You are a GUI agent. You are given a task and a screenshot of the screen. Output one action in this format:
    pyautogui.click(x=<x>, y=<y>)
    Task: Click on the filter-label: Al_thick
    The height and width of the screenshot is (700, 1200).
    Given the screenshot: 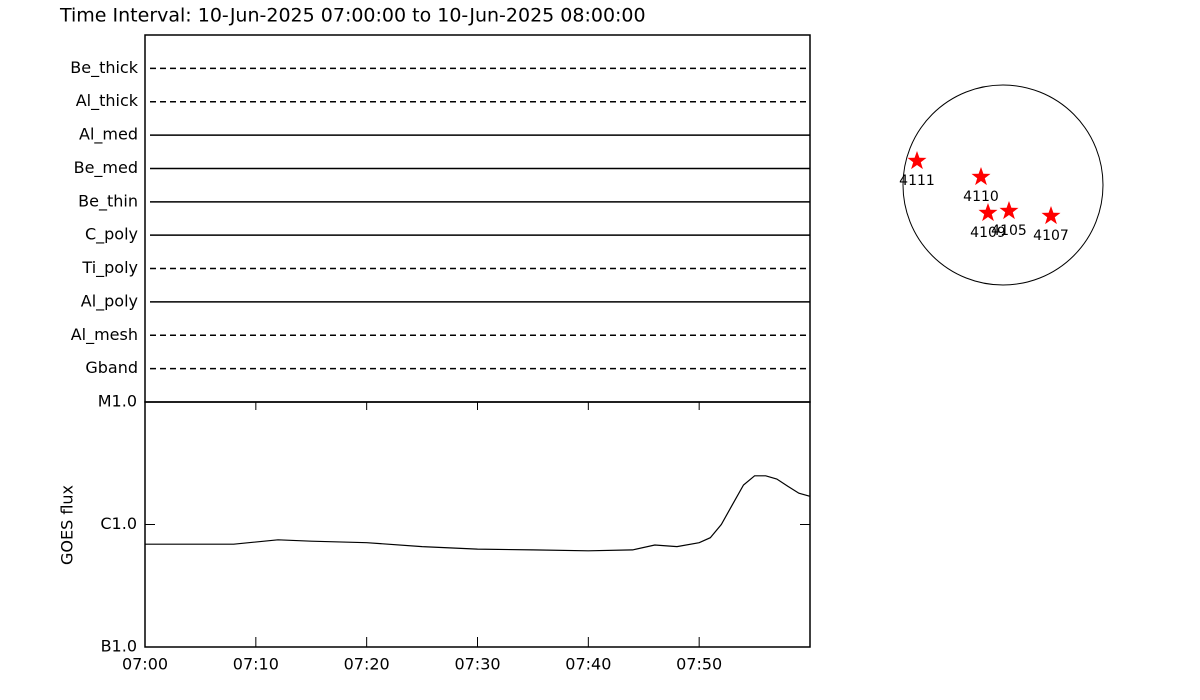 What is the action you would take?
    pyautogui.click(x=107, y=101)
    